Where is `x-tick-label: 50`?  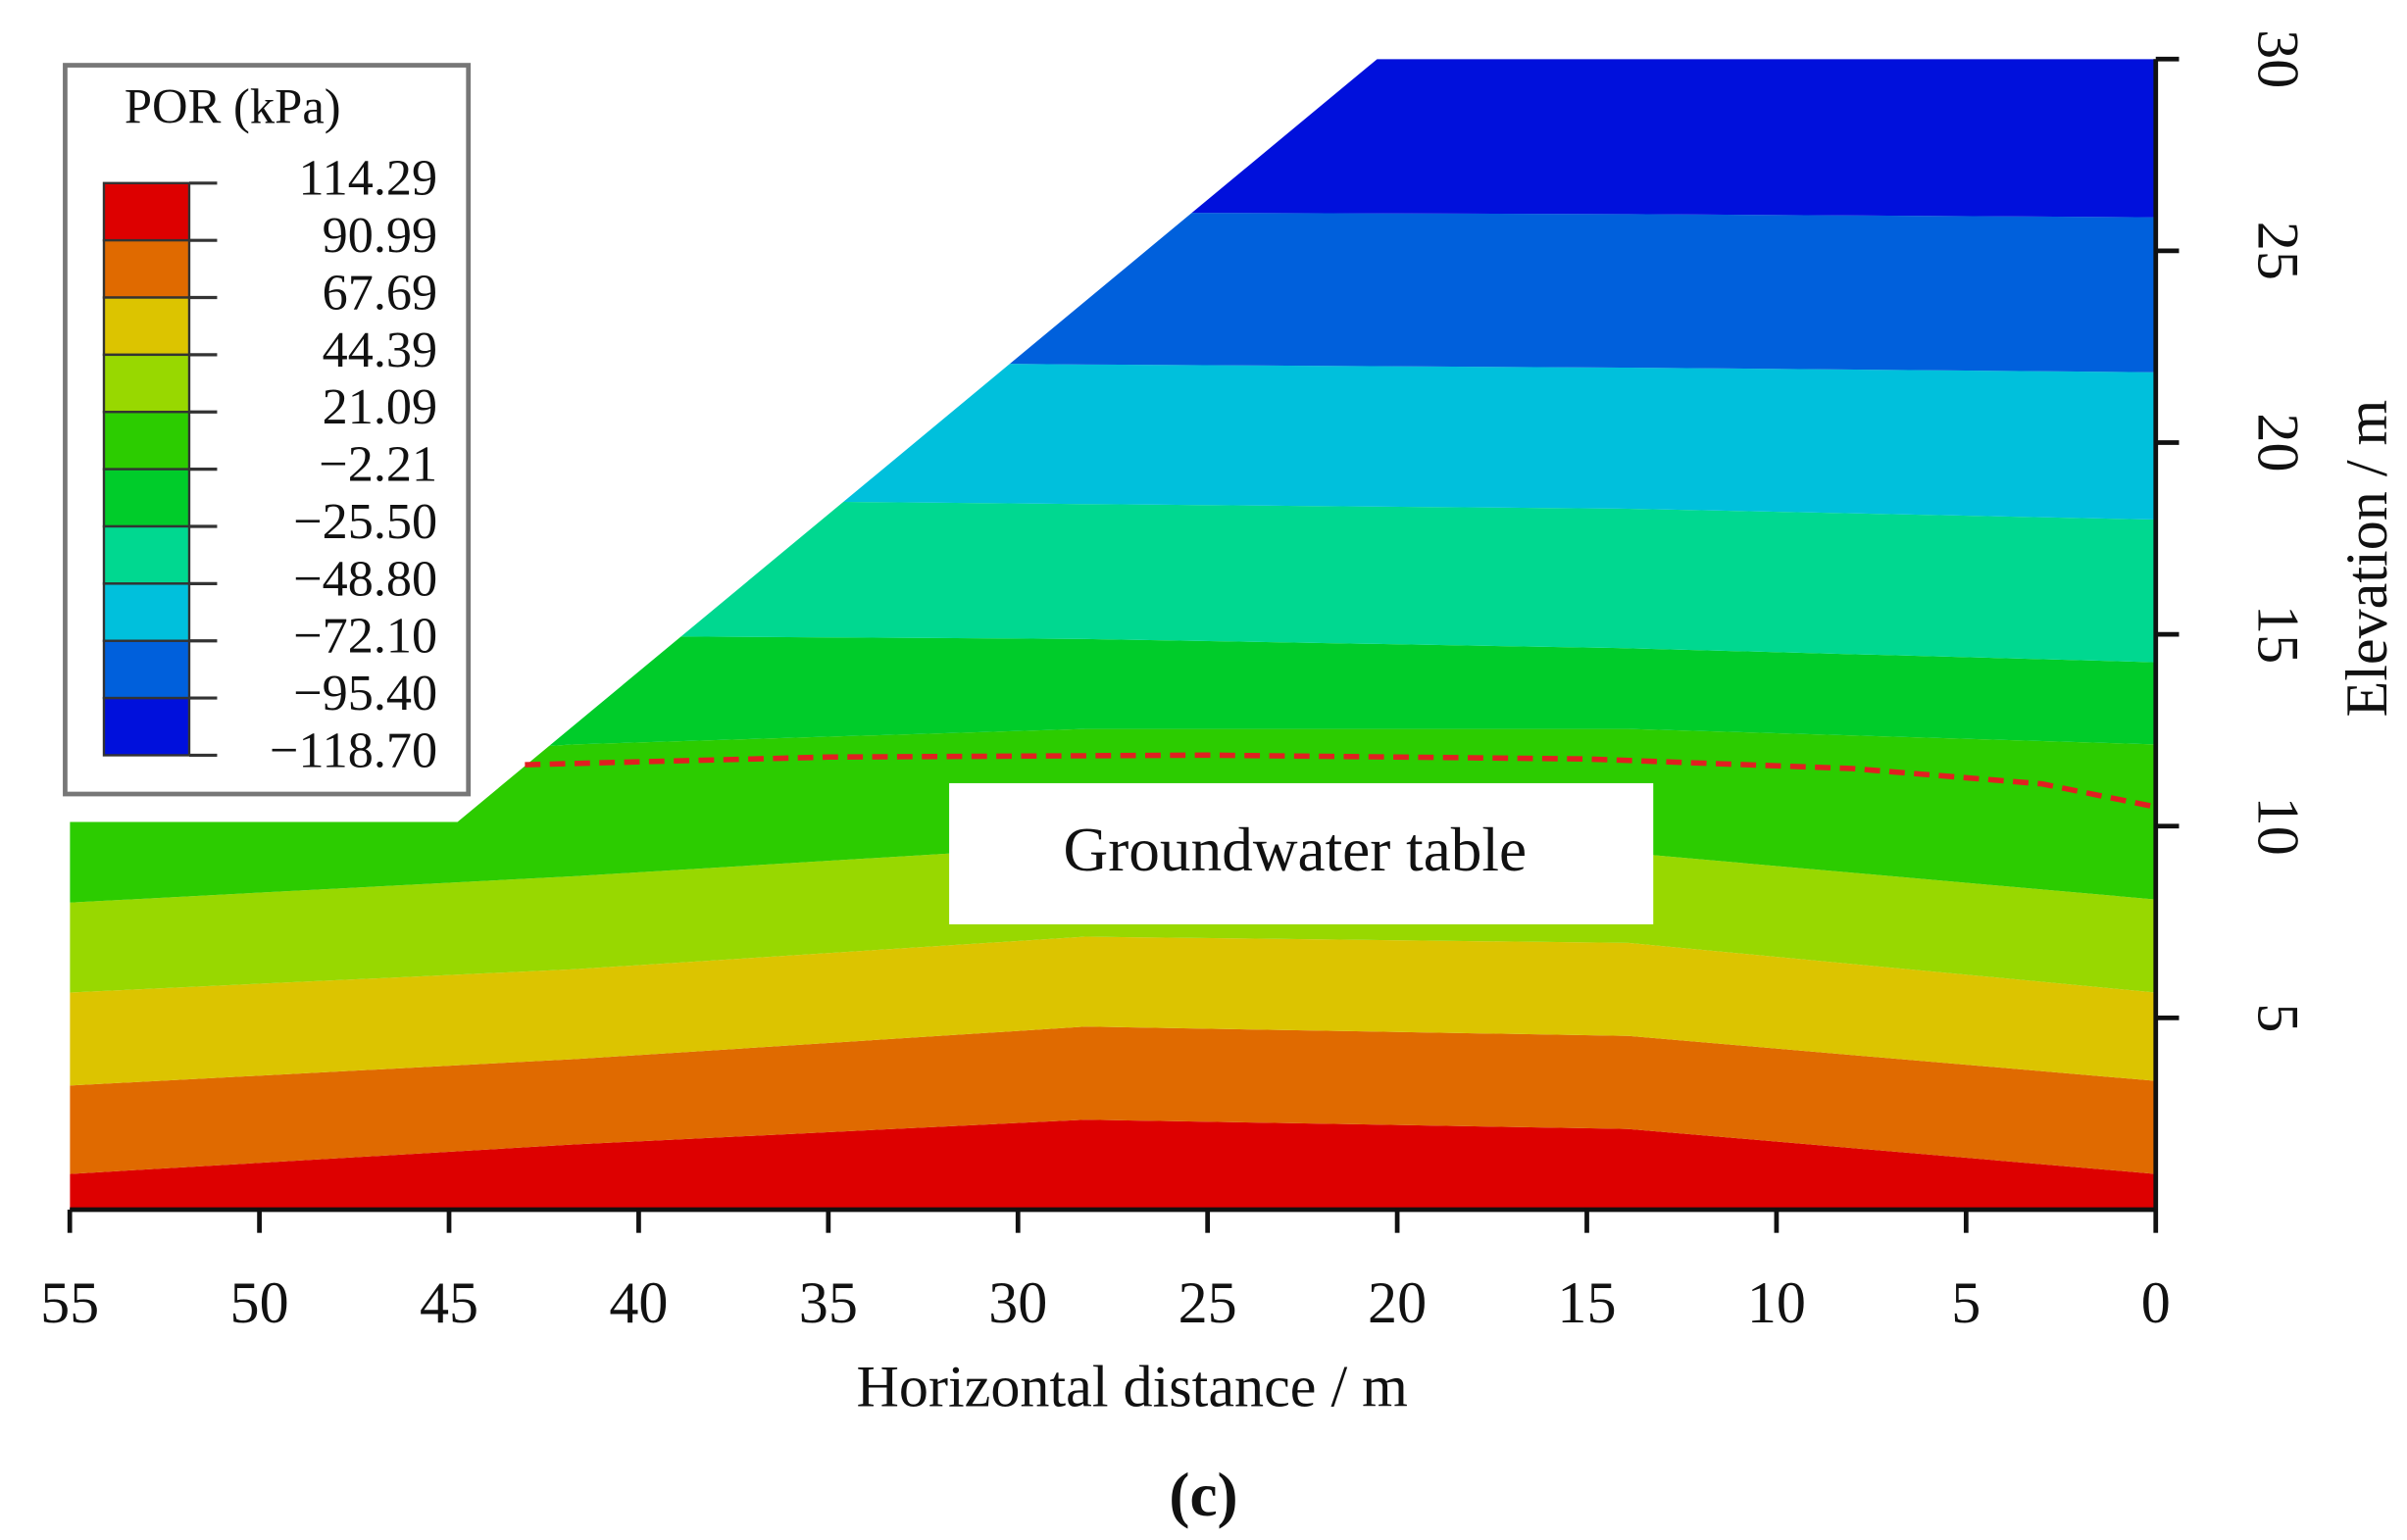 x-tick-label: 50 is located at coordinates (259, 1303).